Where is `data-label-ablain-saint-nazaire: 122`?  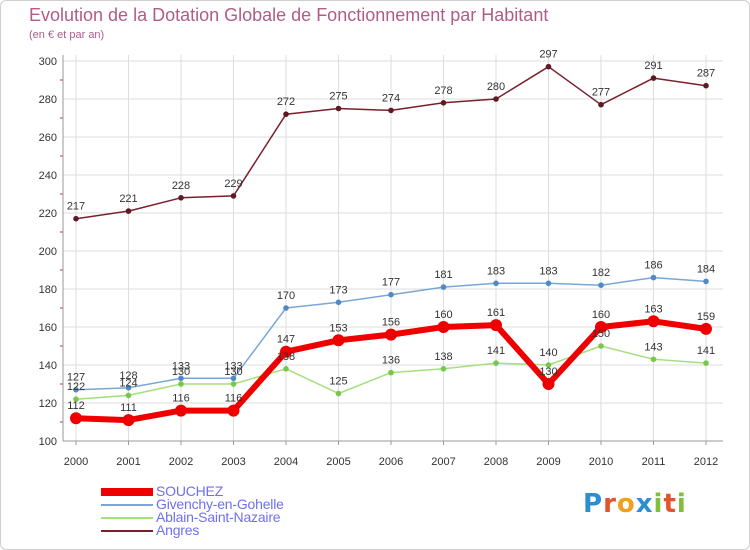
data-label-ablain-saint-nazaire: 122 is located at coordinates (76, 387).